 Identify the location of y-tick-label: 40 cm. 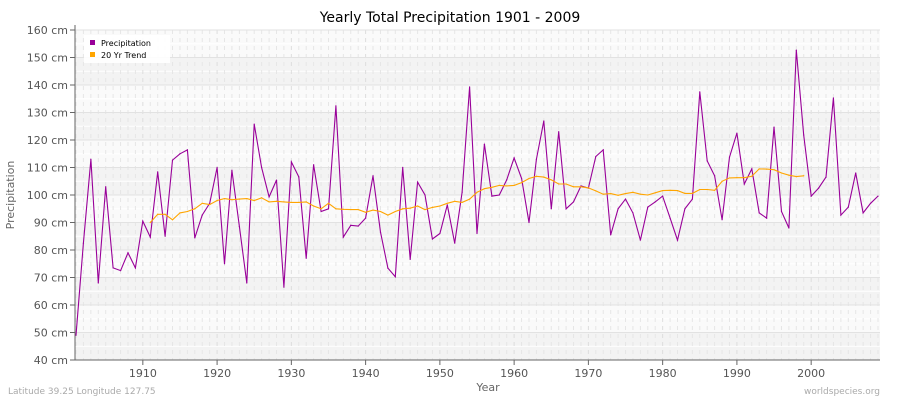
(51, 360).